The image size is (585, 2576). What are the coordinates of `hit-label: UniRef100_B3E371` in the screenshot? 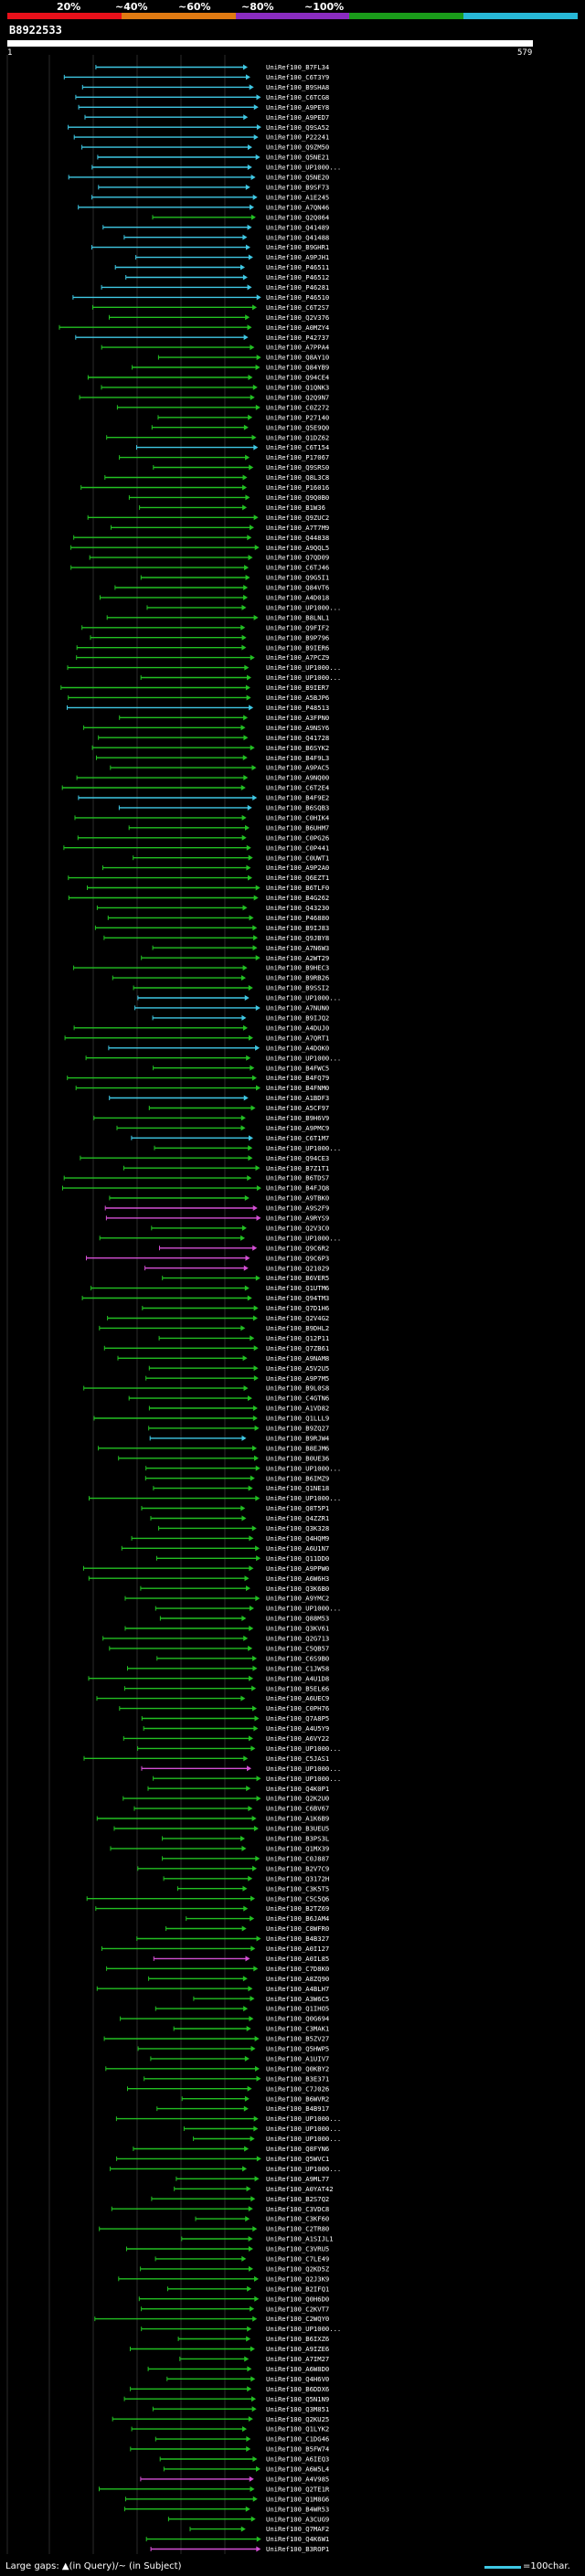 It's located at (298, 2078).